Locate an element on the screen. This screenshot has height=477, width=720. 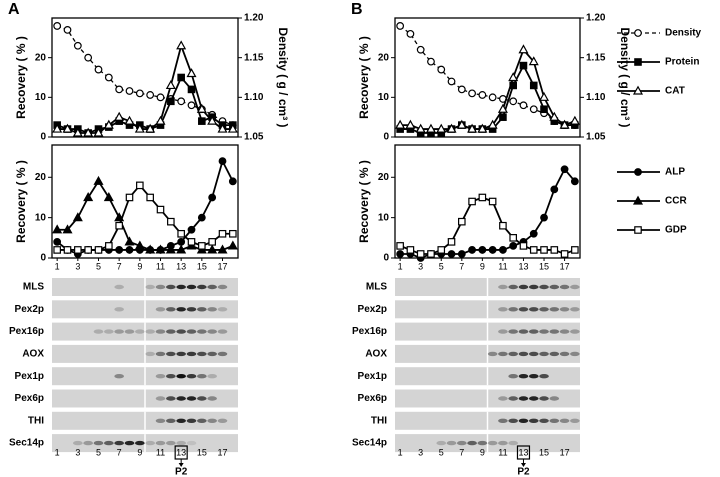
pellet-label: P2 is located at coordinates (181, 472).